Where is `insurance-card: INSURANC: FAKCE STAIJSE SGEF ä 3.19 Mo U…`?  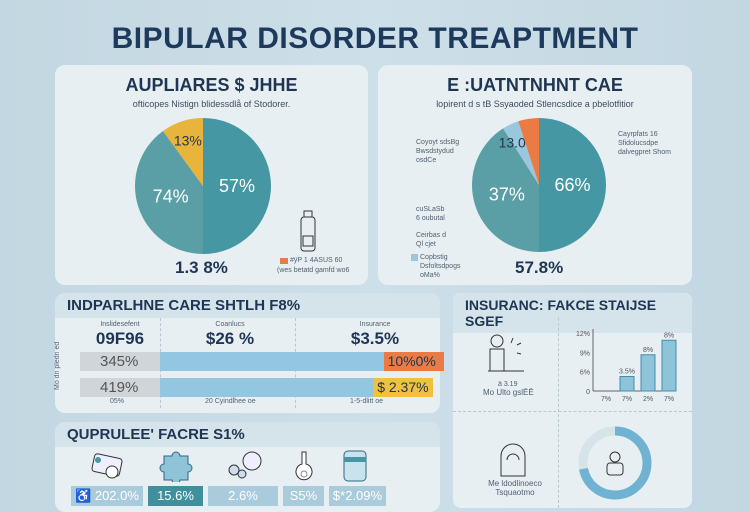 insurance-card: INSURANC: FAKCE STAIJSE SGEF ä 3.19 Mo U… is located at coordinates (572, 400).